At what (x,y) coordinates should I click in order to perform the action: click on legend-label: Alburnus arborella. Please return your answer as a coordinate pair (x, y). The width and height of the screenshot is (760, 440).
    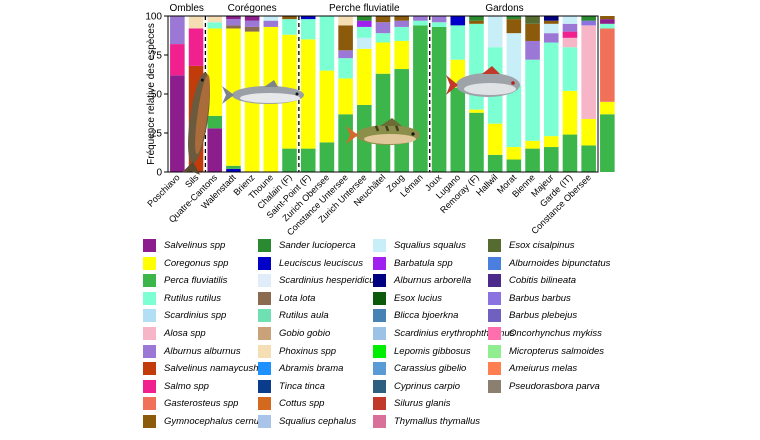
    Looking at the image, I should click on (433, 281).